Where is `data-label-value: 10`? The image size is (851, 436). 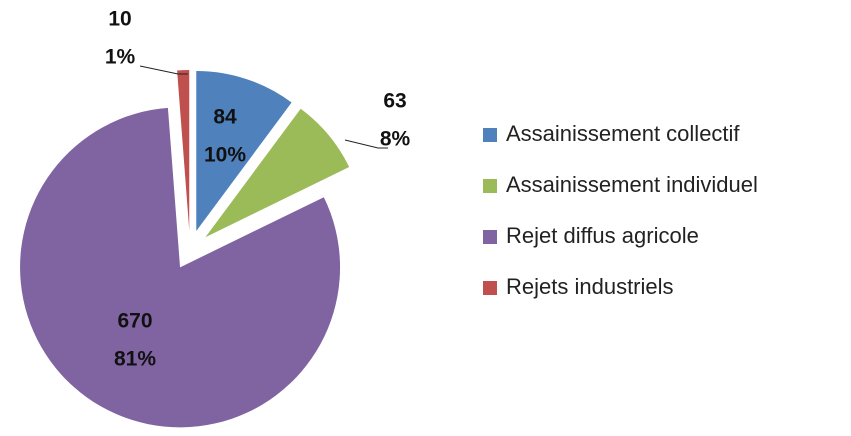
data-label-value: 10 is located at coordinates (119, 19).